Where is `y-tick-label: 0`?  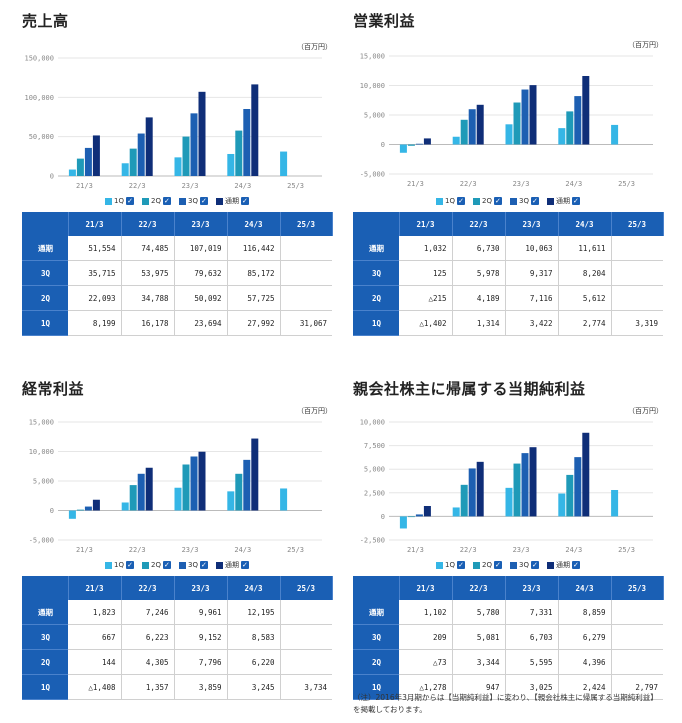 y-tick-label: 0 is located at coordinates (52, 177).